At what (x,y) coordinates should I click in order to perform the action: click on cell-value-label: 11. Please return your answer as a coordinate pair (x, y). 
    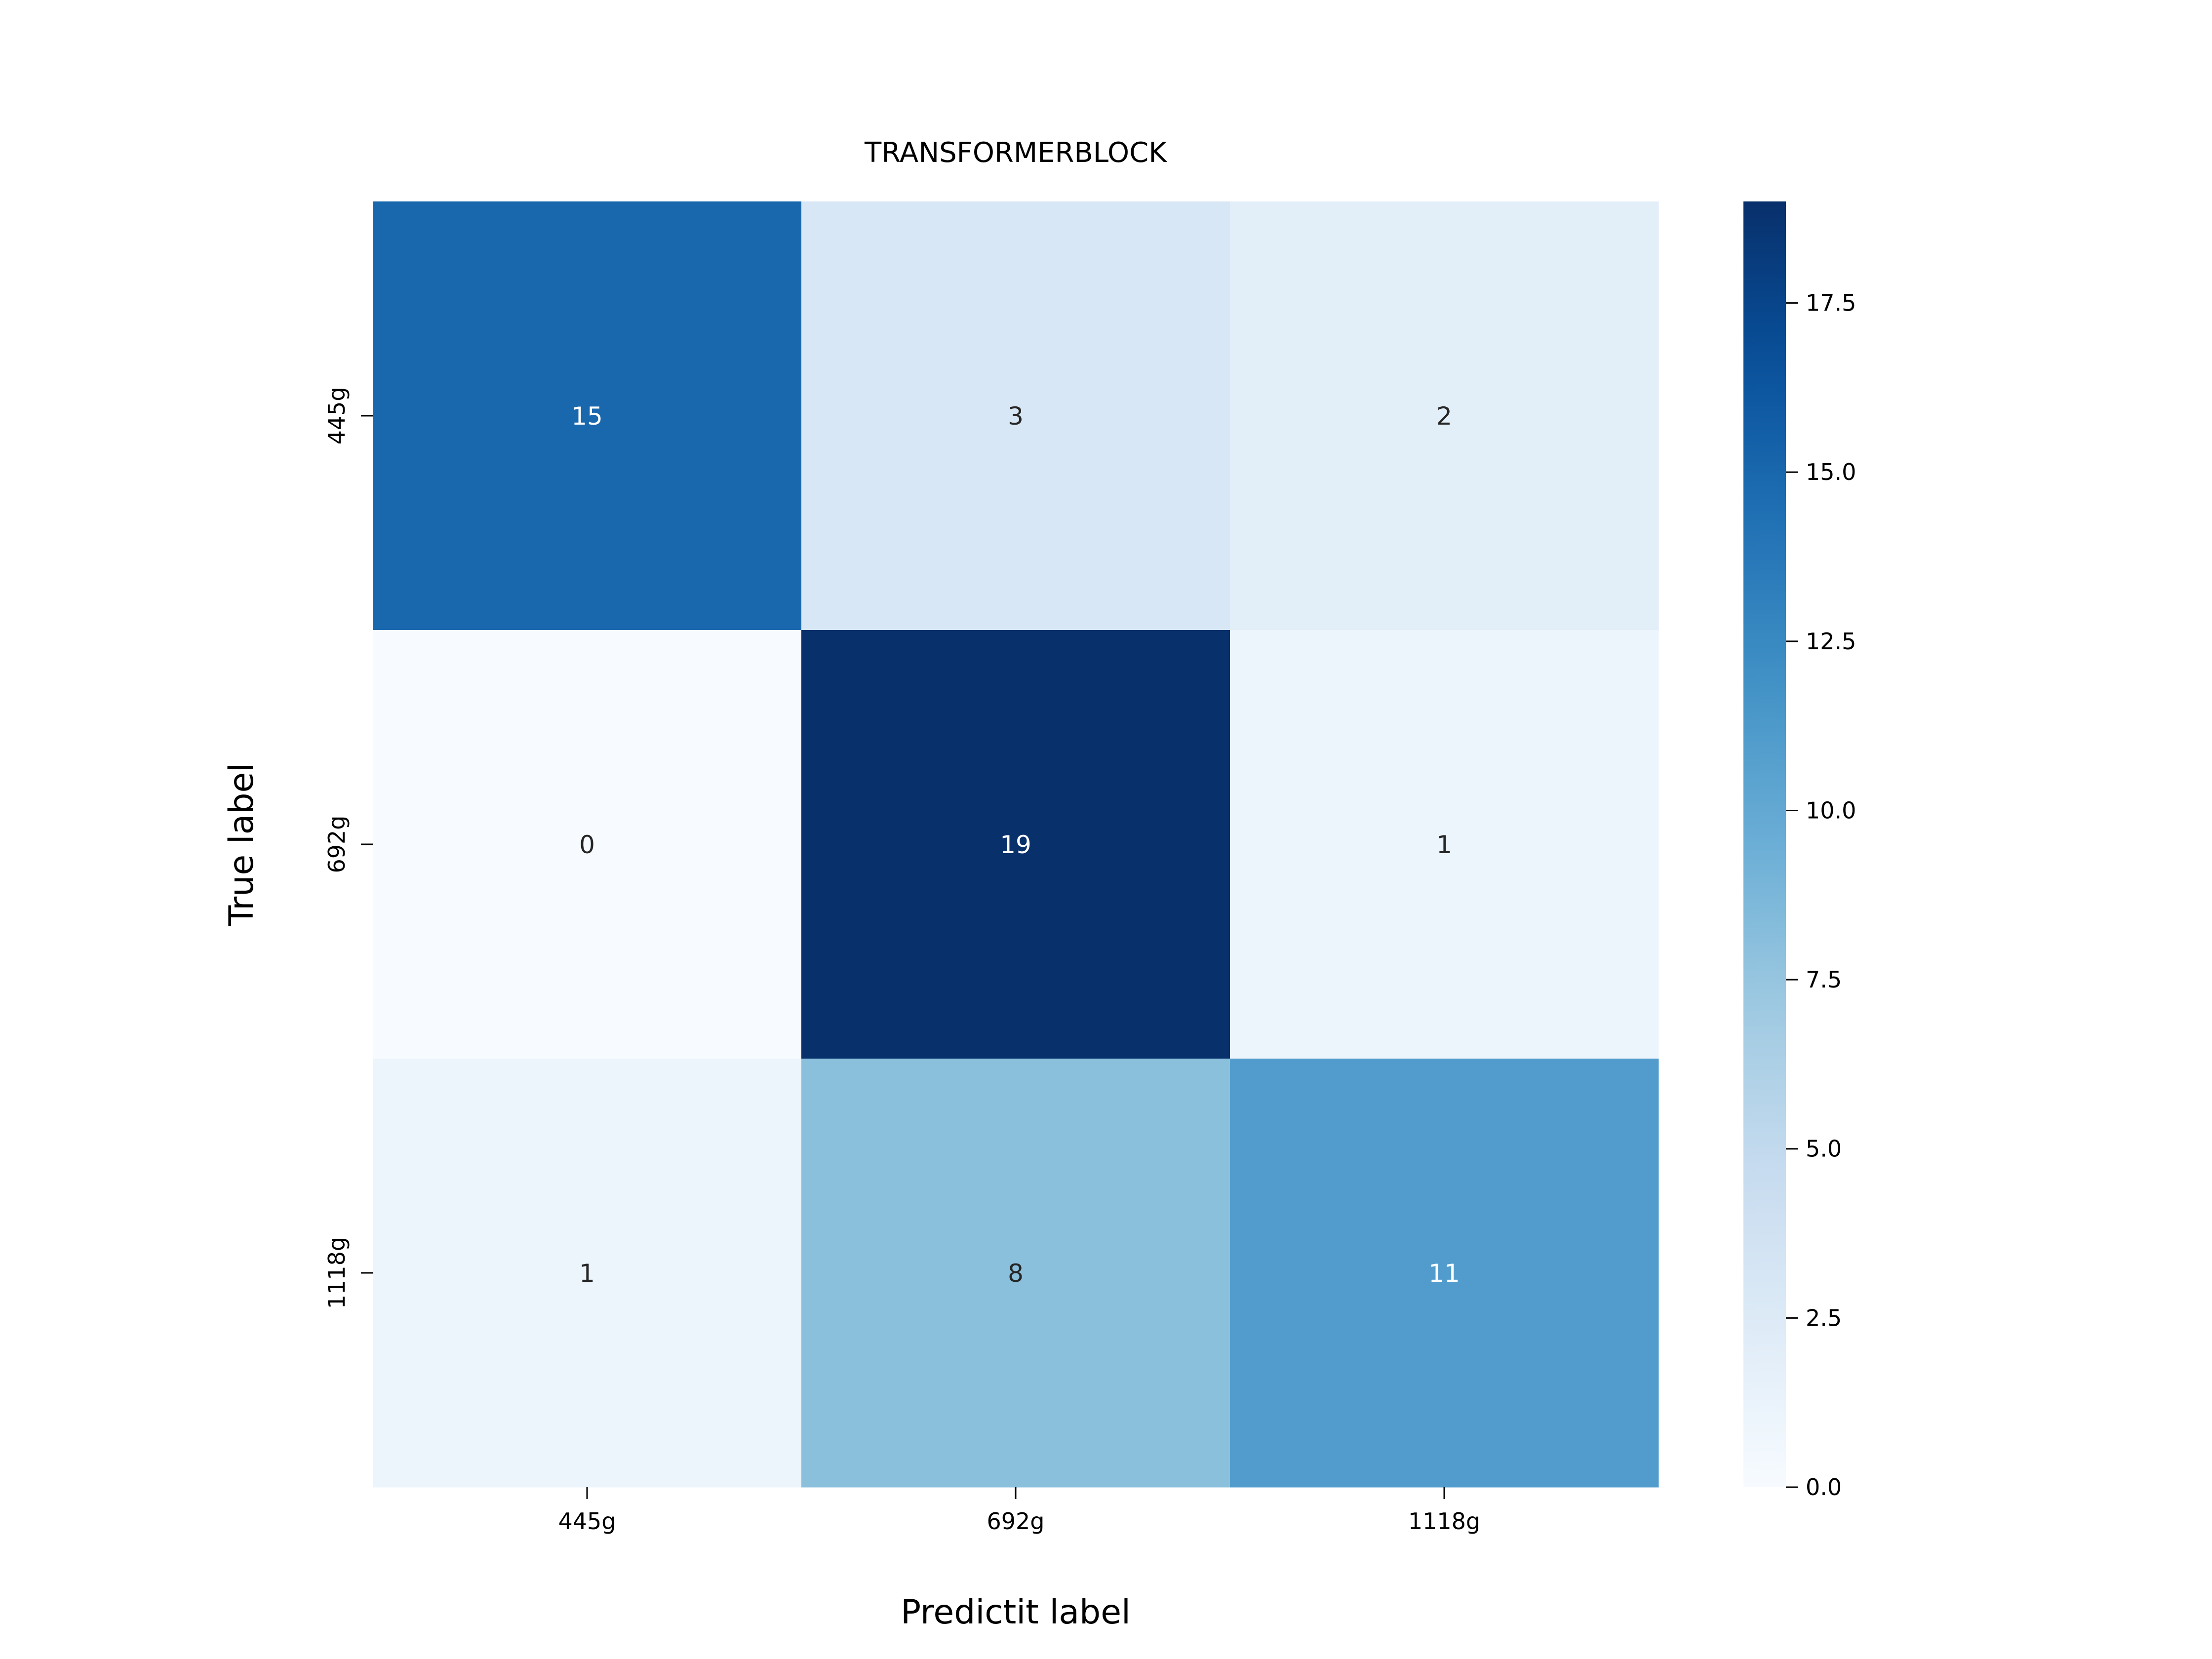
    Looking at the image, I should click on (1444, 1273).